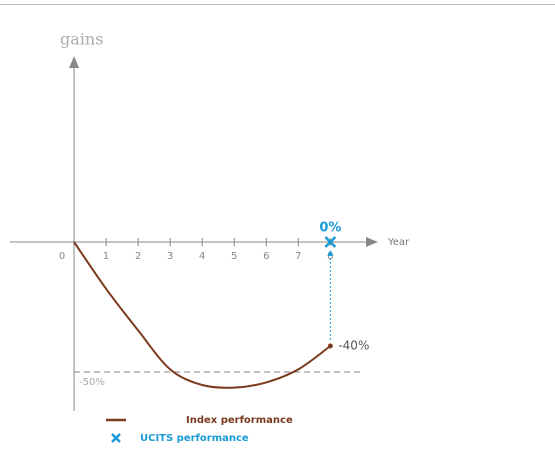 The width and height of the screenshot is (555, 464). Describe the element at coordinates (330, 346) in the screenshot. I see `end-point` at that location.